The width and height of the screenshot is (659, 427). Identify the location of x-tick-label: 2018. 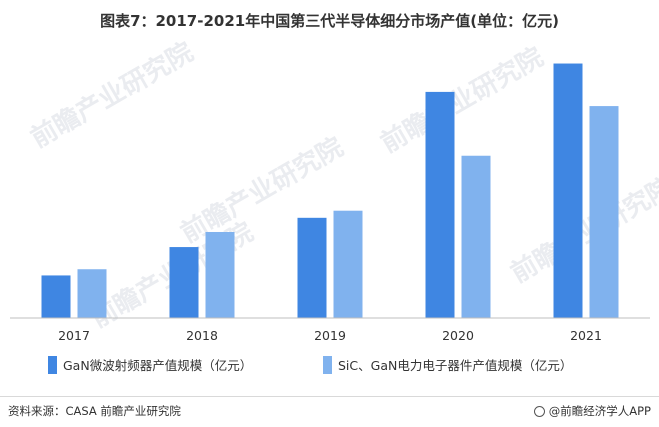
(202, 335).